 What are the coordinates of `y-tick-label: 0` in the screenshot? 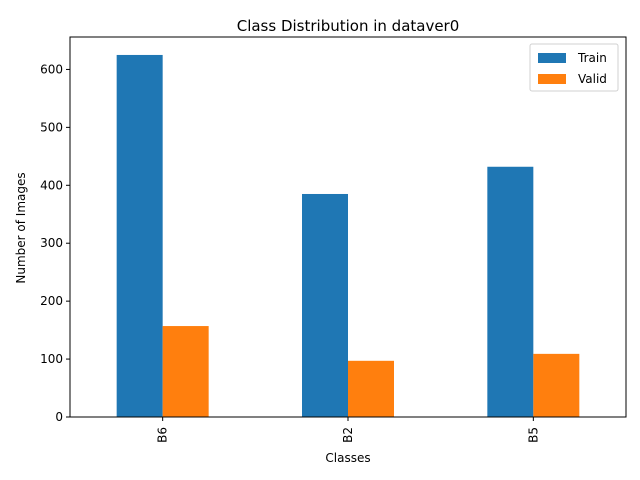 It's located at (59, 417).